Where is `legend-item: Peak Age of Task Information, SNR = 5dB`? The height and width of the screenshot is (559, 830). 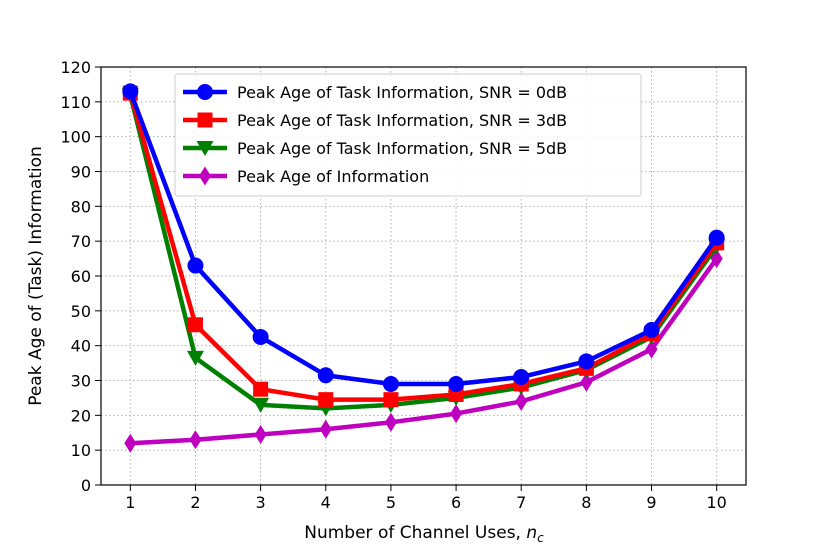 legend-item: Peak Age of Task Information, SNR = 5dB is located at coordinates (375, 148).